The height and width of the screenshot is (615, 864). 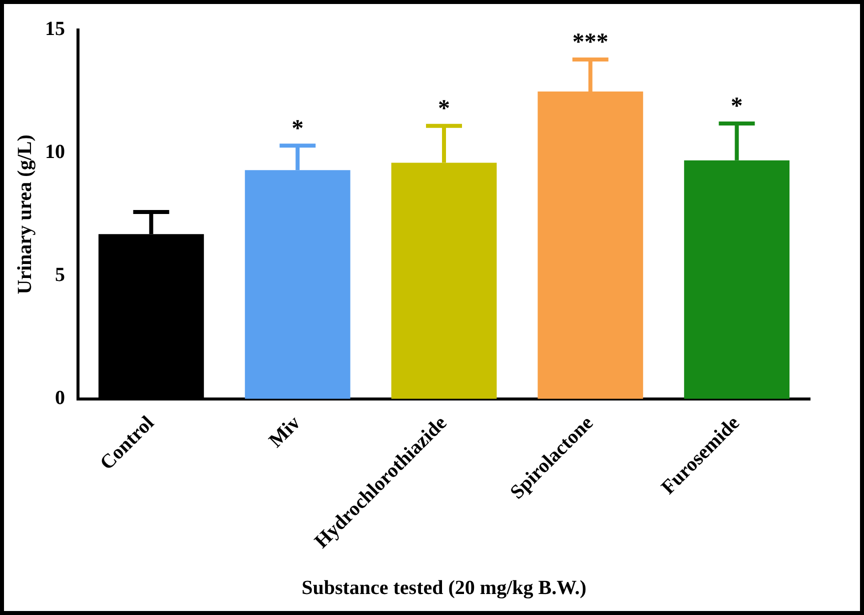 I want to click on x-axis-title: Substance tested (20 mg/kg B.W.), so click(x=444, y=588).